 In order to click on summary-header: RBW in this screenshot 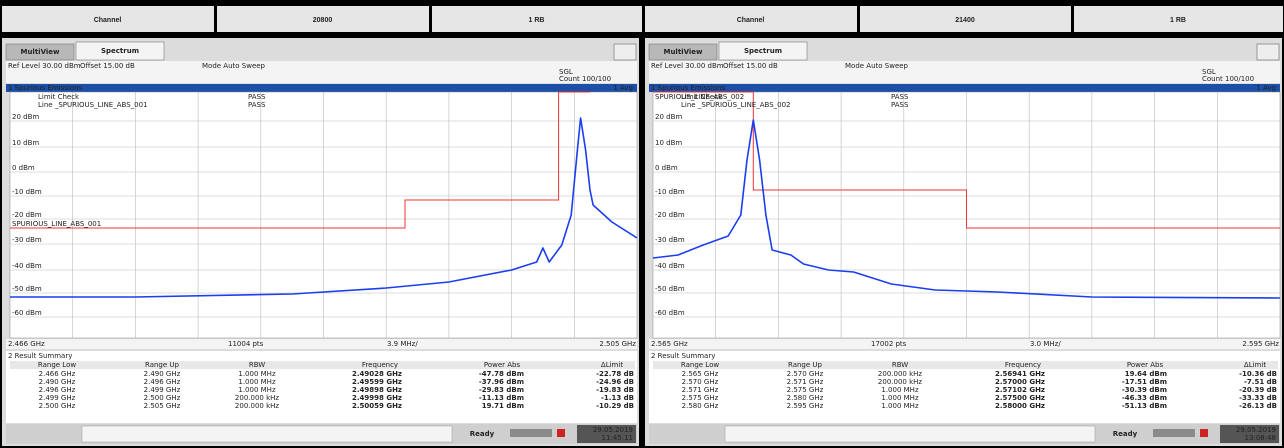, I will do `click(900, 365)`.